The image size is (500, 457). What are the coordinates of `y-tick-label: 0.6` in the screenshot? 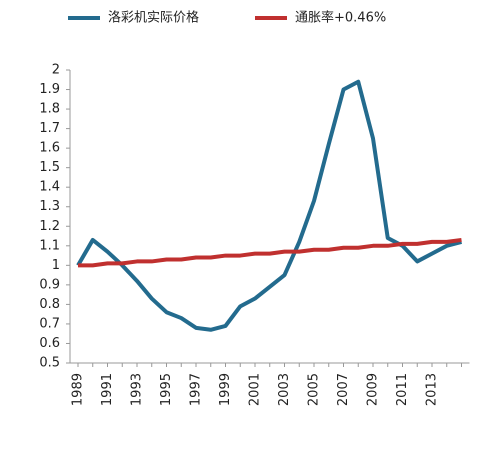 It's located at (49, 343).